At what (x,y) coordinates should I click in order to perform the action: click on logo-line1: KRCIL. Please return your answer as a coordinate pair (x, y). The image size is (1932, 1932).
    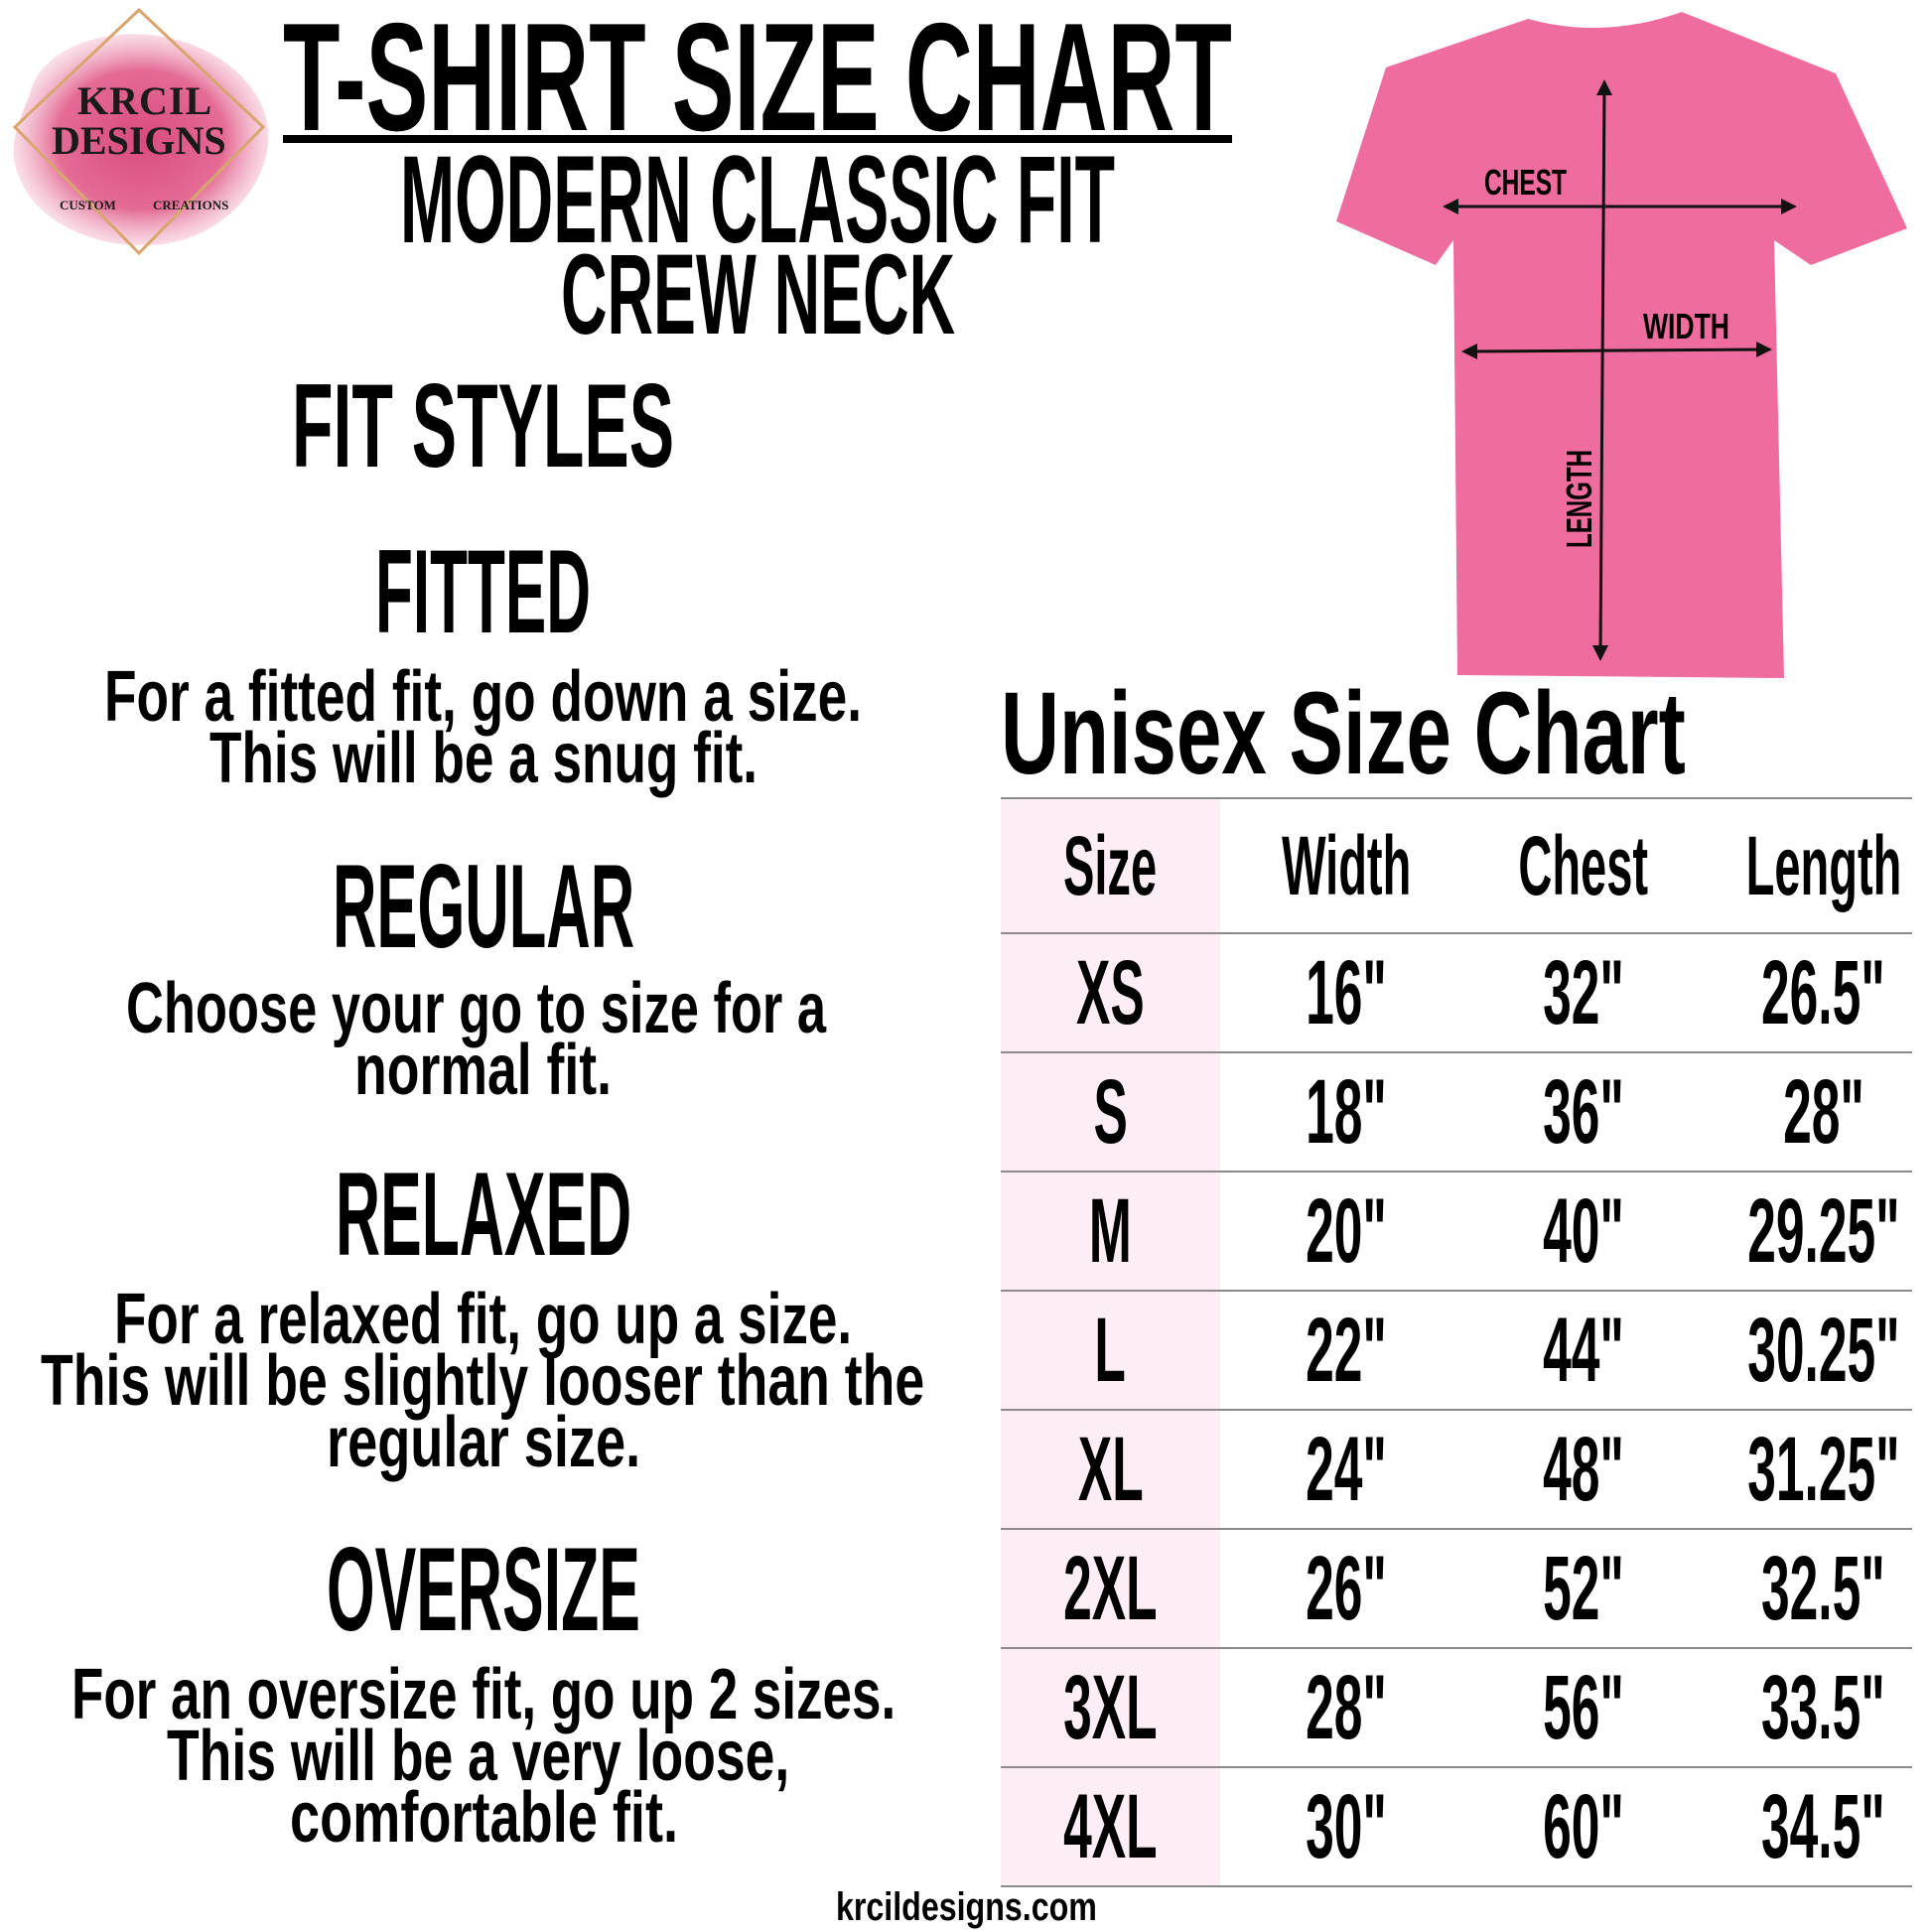
    Looking at the image, I should click on (145, 100).